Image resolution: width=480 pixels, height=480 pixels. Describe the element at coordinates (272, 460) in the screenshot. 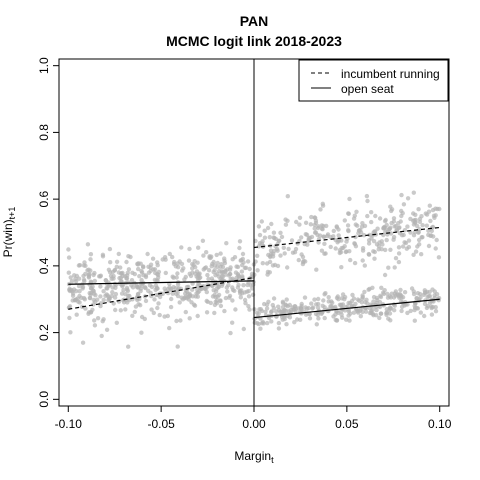

I see `x-axis-label-subscript: t` at that location.